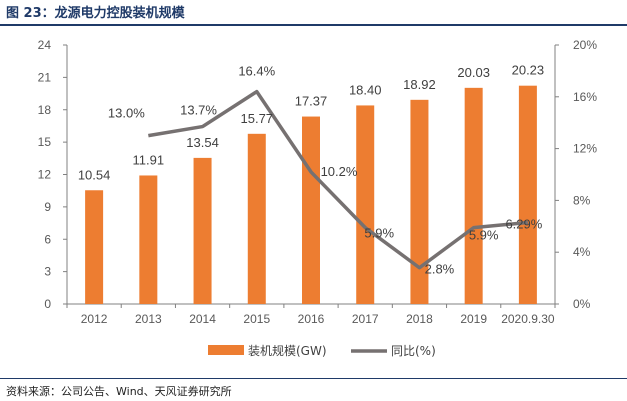 Image resolution: width=627 pixels, height=401 pixels. I want to click on figure-source: 资料来源：公司公告、Wind、天风证券研究所, so click(119, 391).